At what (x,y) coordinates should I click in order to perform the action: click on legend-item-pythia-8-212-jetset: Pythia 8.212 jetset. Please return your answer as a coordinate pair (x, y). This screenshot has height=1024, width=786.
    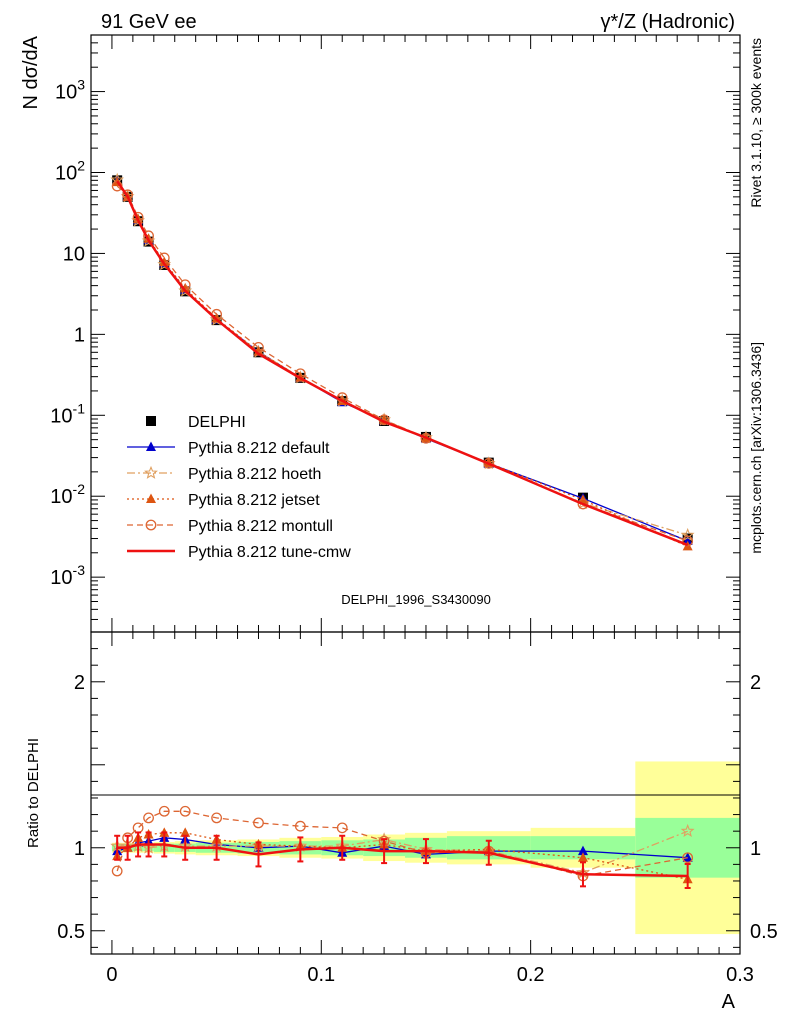
    Looking at the image, I should click on (223, 500).